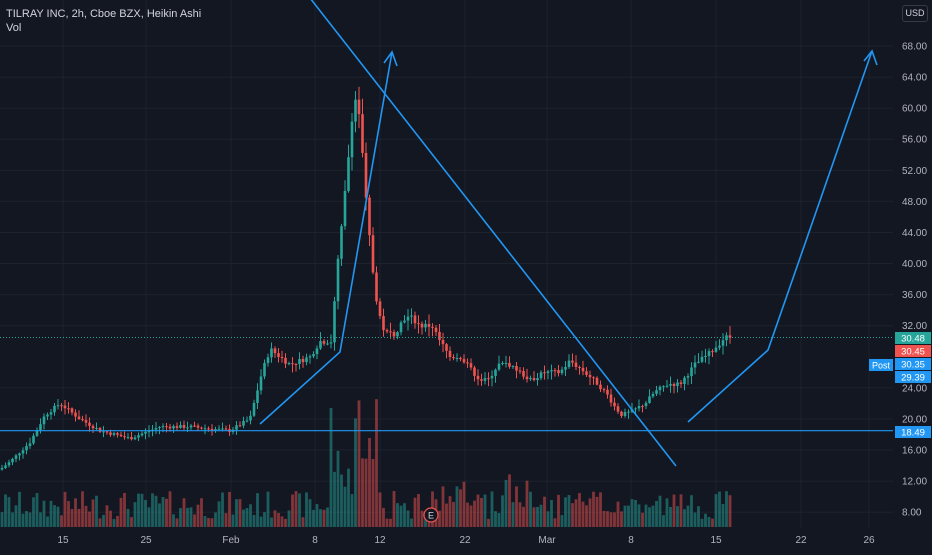  What do you see at coordinates (915, 13) in the screenshot?
I see `currency-button: USD` at bounding box center [915, 13].